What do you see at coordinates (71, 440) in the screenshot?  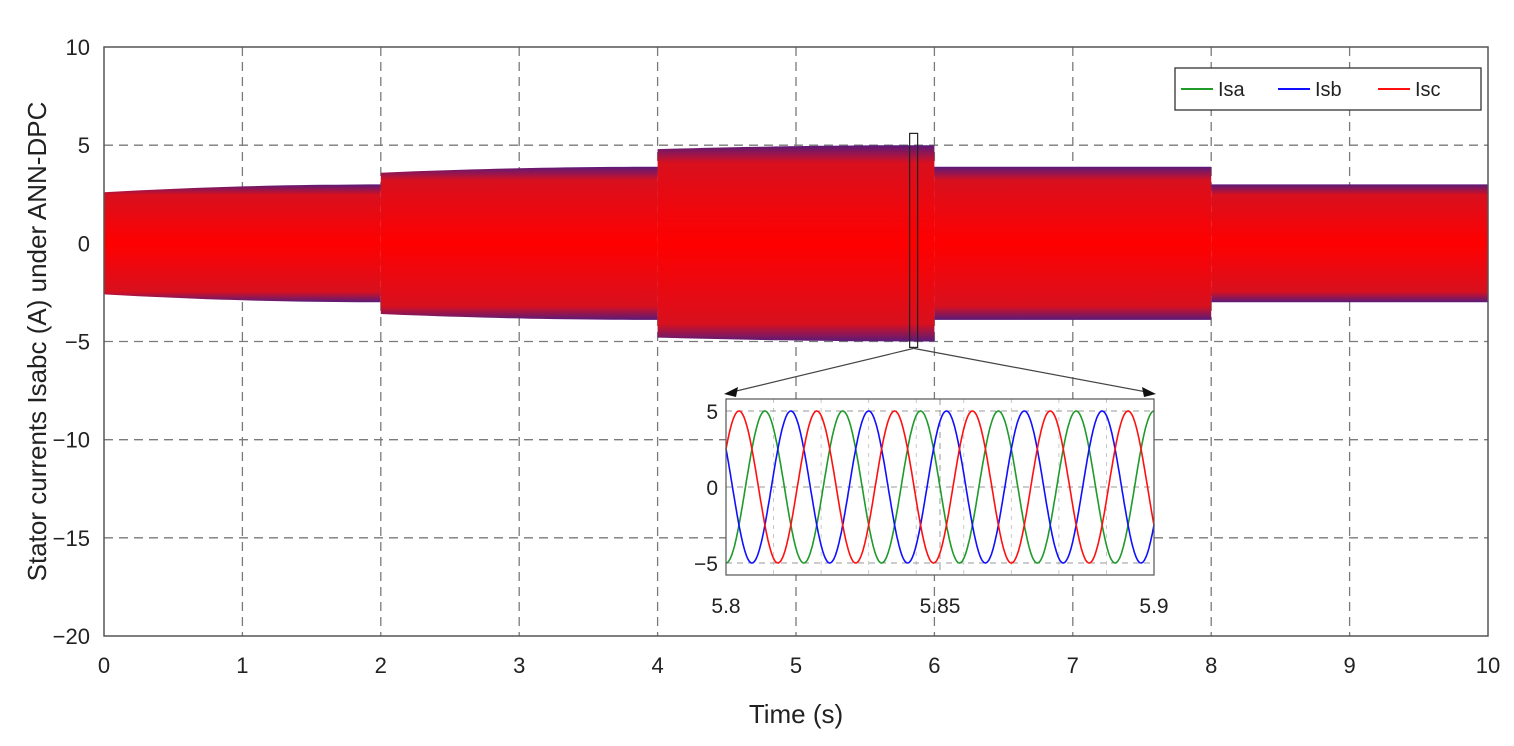 I see `y-tick-label: −10` at bounding box center [71, 440].